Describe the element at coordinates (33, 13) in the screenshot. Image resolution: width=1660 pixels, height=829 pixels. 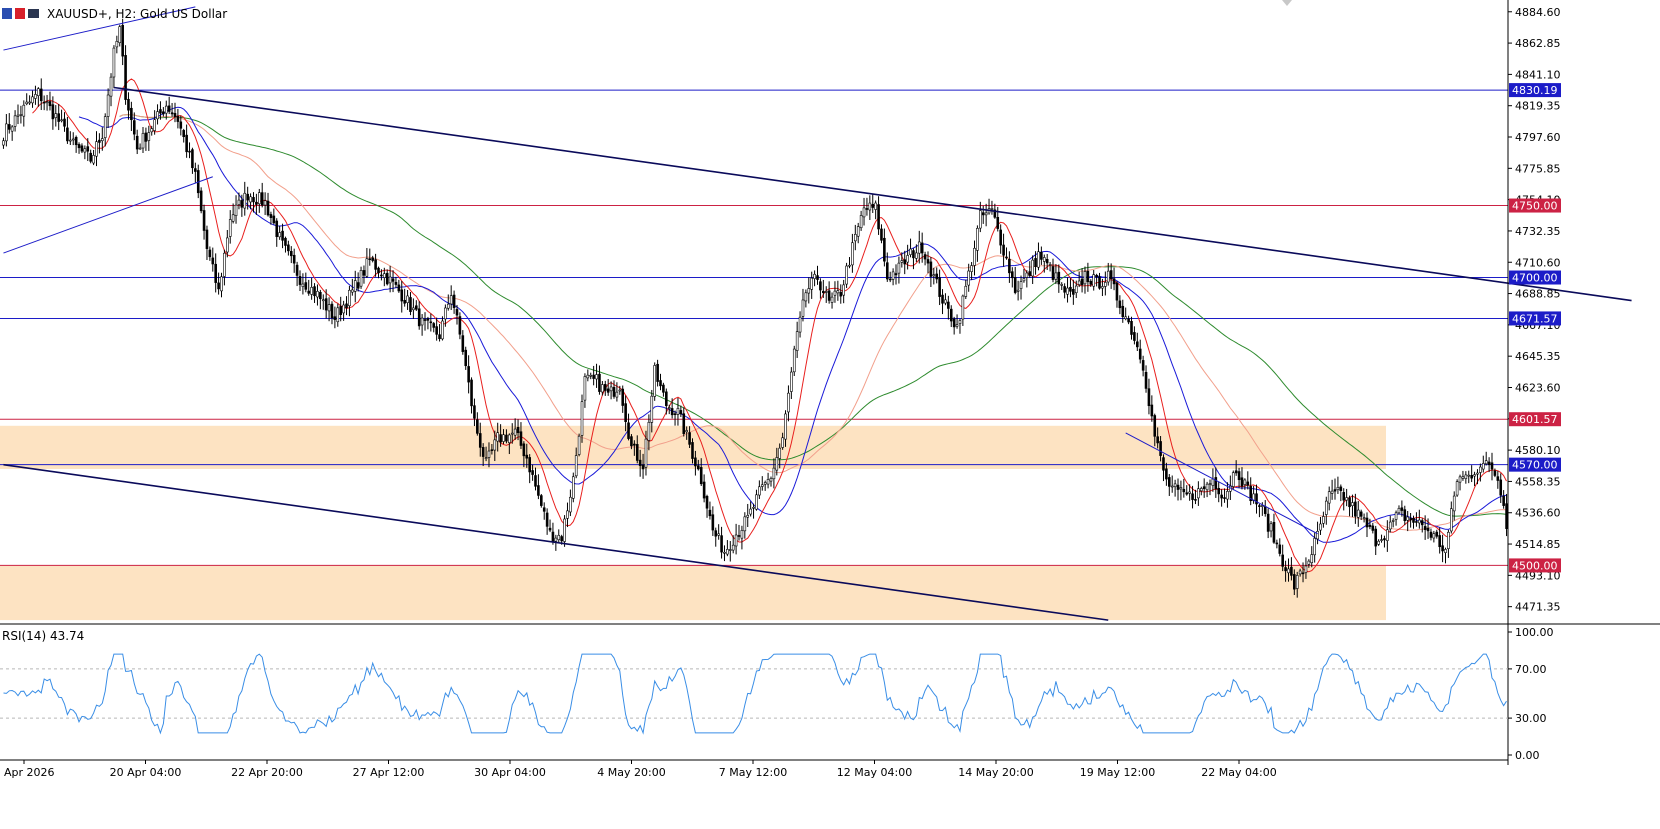
I see `candlestick-mode-icon` at that location.